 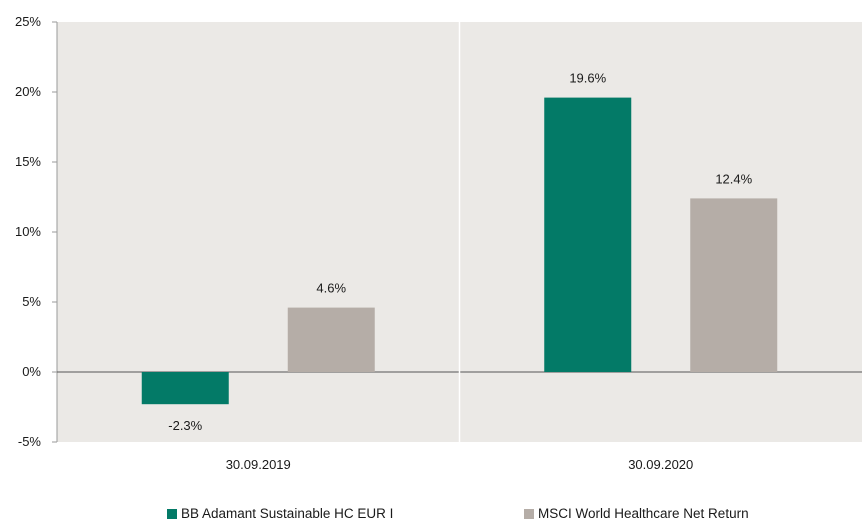 I want to click on y-tick-label: 25%, so click(x=28, y=21).